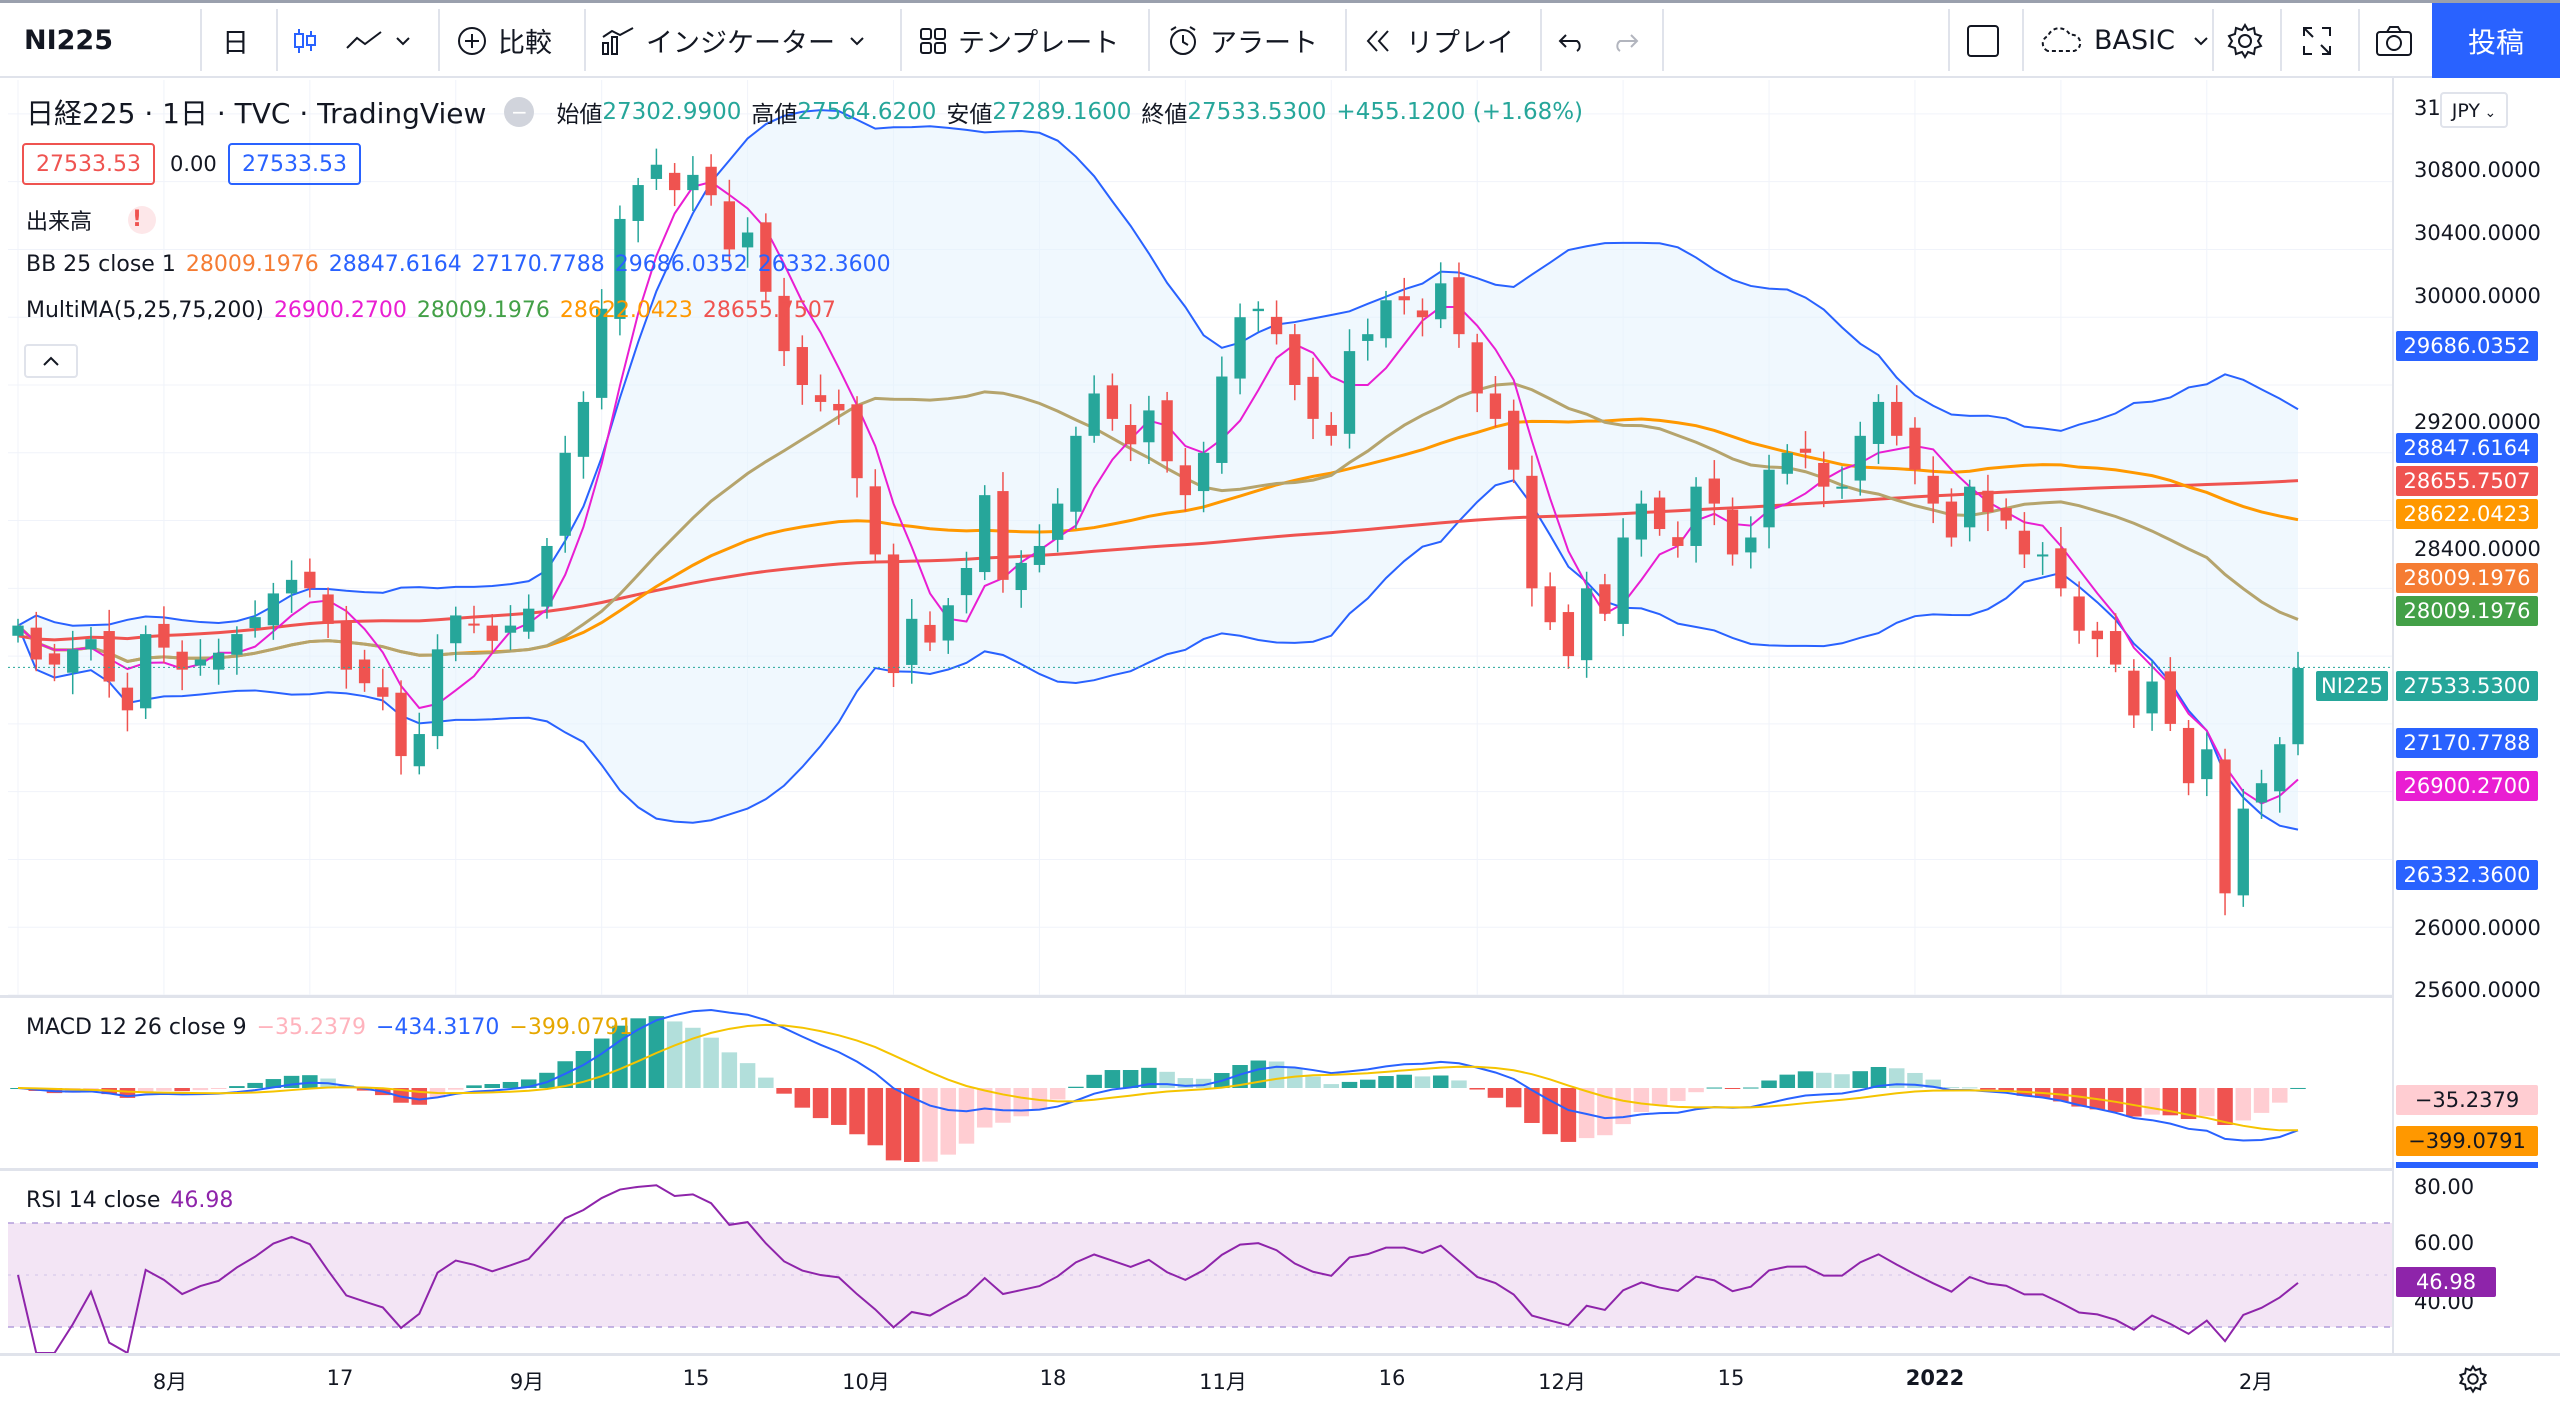 Image resolution: width=2560 pixels, height=1406 pixels. I want to click on rewind-icon, so click(1379, 41).